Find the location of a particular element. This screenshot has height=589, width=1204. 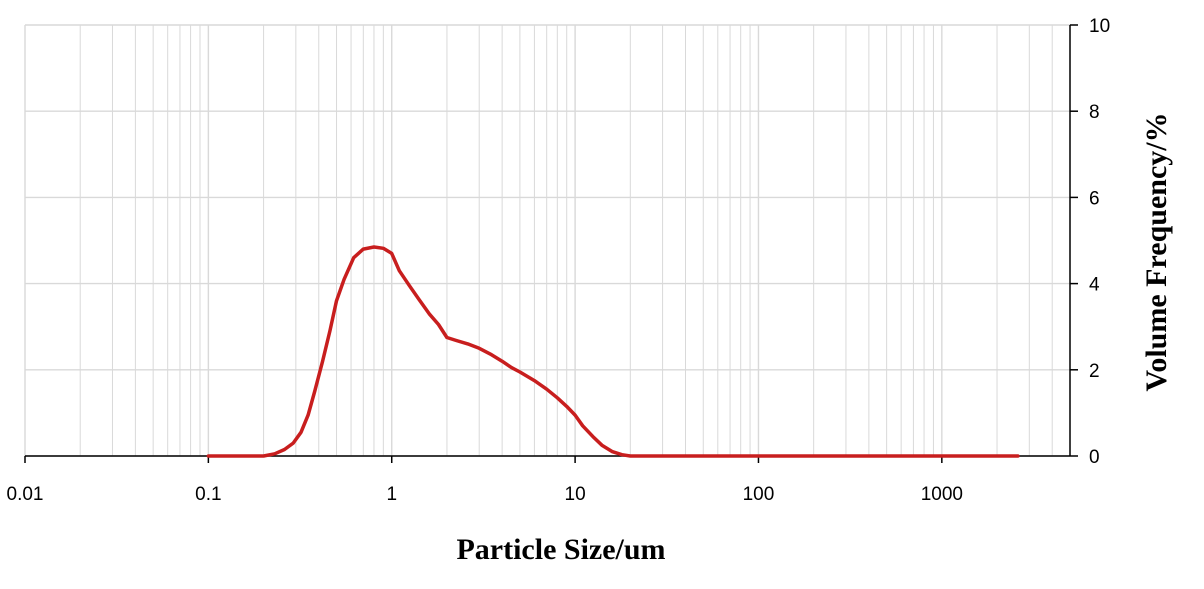

x-tick-label: 1000 is located at coordinates (942, 494).